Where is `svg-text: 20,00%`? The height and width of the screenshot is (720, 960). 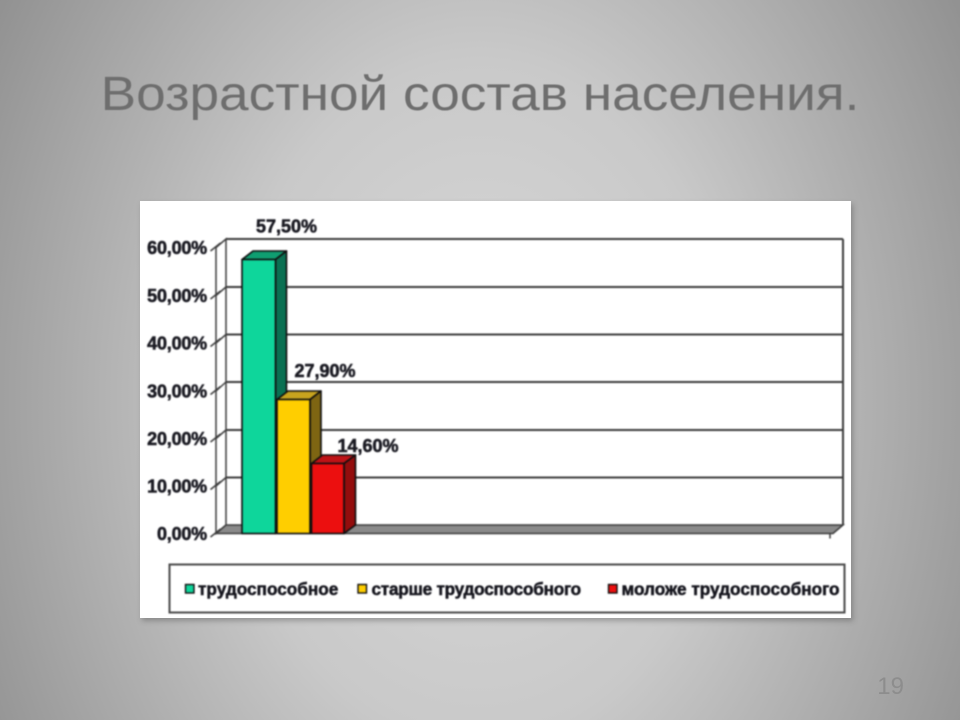 svg-text: 20,00% is located at coordinates (177, 439).